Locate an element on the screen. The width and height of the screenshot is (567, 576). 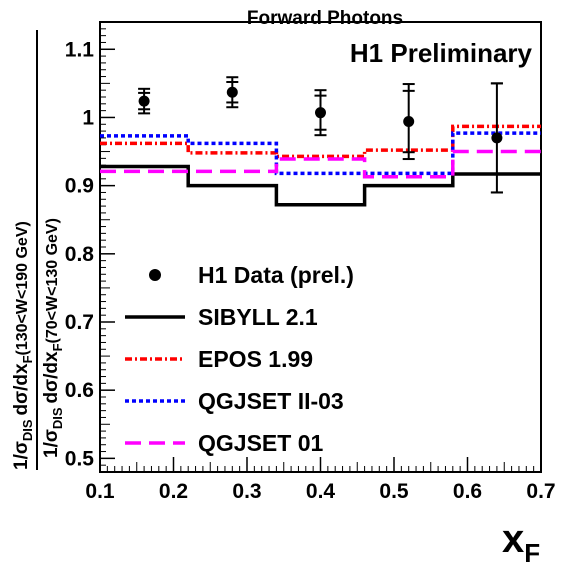
ylabel-den-range: (70<W<130 GeV) is located at coordinates (52, 280).